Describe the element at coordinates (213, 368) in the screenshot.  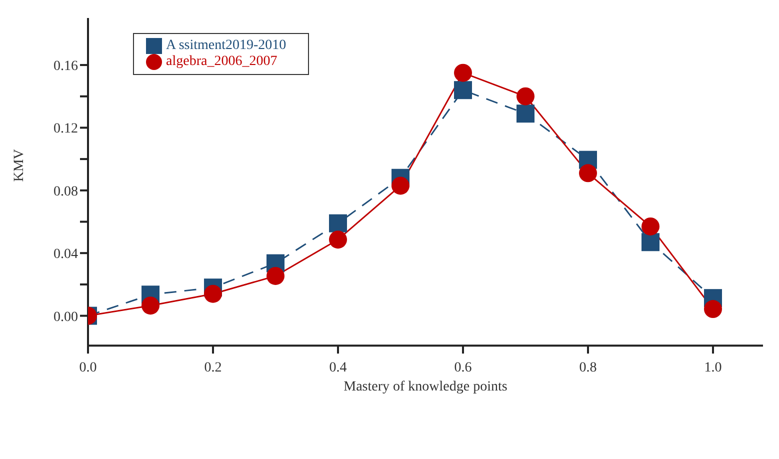
I see `x-tick-label: 0.2` at that location.